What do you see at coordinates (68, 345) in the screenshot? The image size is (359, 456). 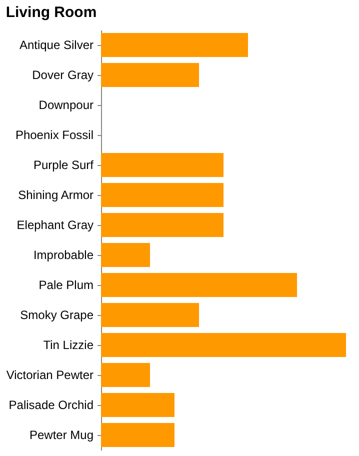 I see `y-tick-label: Tin Lizzie` at bounding box center [68, 345].